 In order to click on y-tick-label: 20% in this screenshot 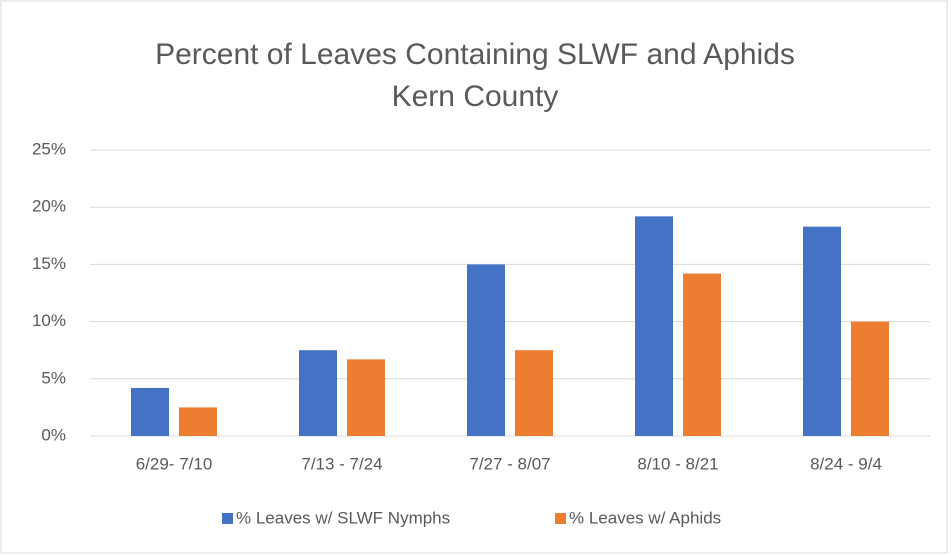, I will do `click(49, 206)`.